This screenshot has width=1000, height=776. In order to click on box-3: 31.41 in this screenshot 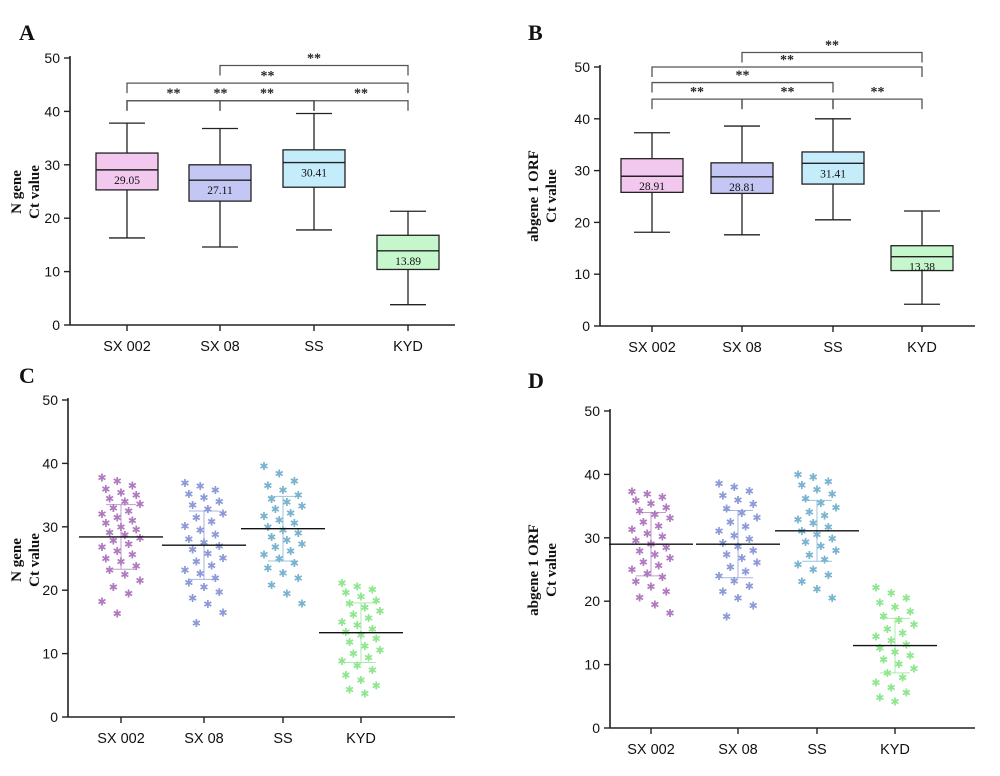, I will do `click(833, 169)`.